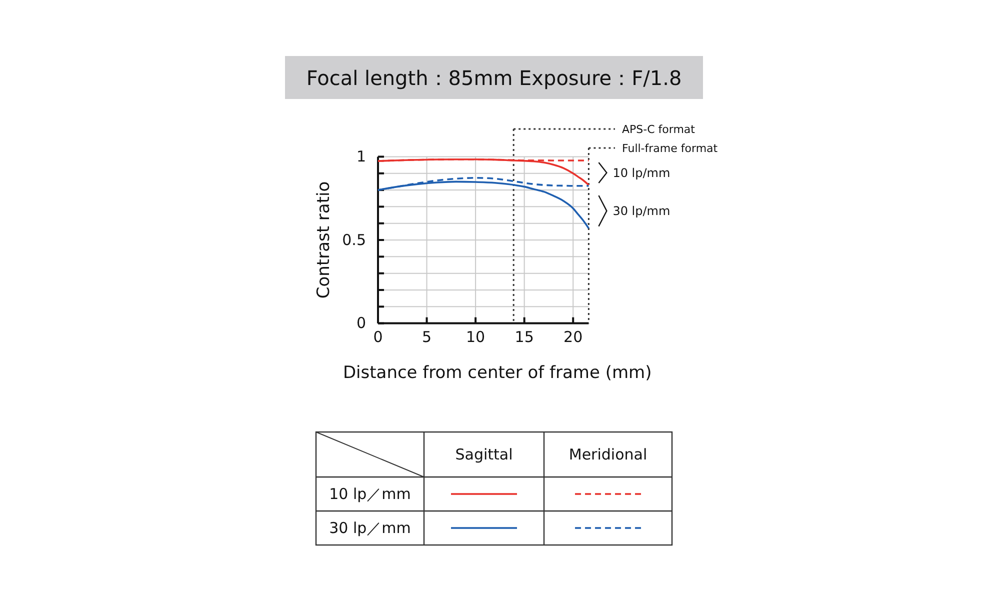 Image resolution: width=1000 pixels, height=593 pixels. What do you see at coordinates (608, 455) in the screenshot?
I see `text: Meridional` at bounding box center [608, 455].